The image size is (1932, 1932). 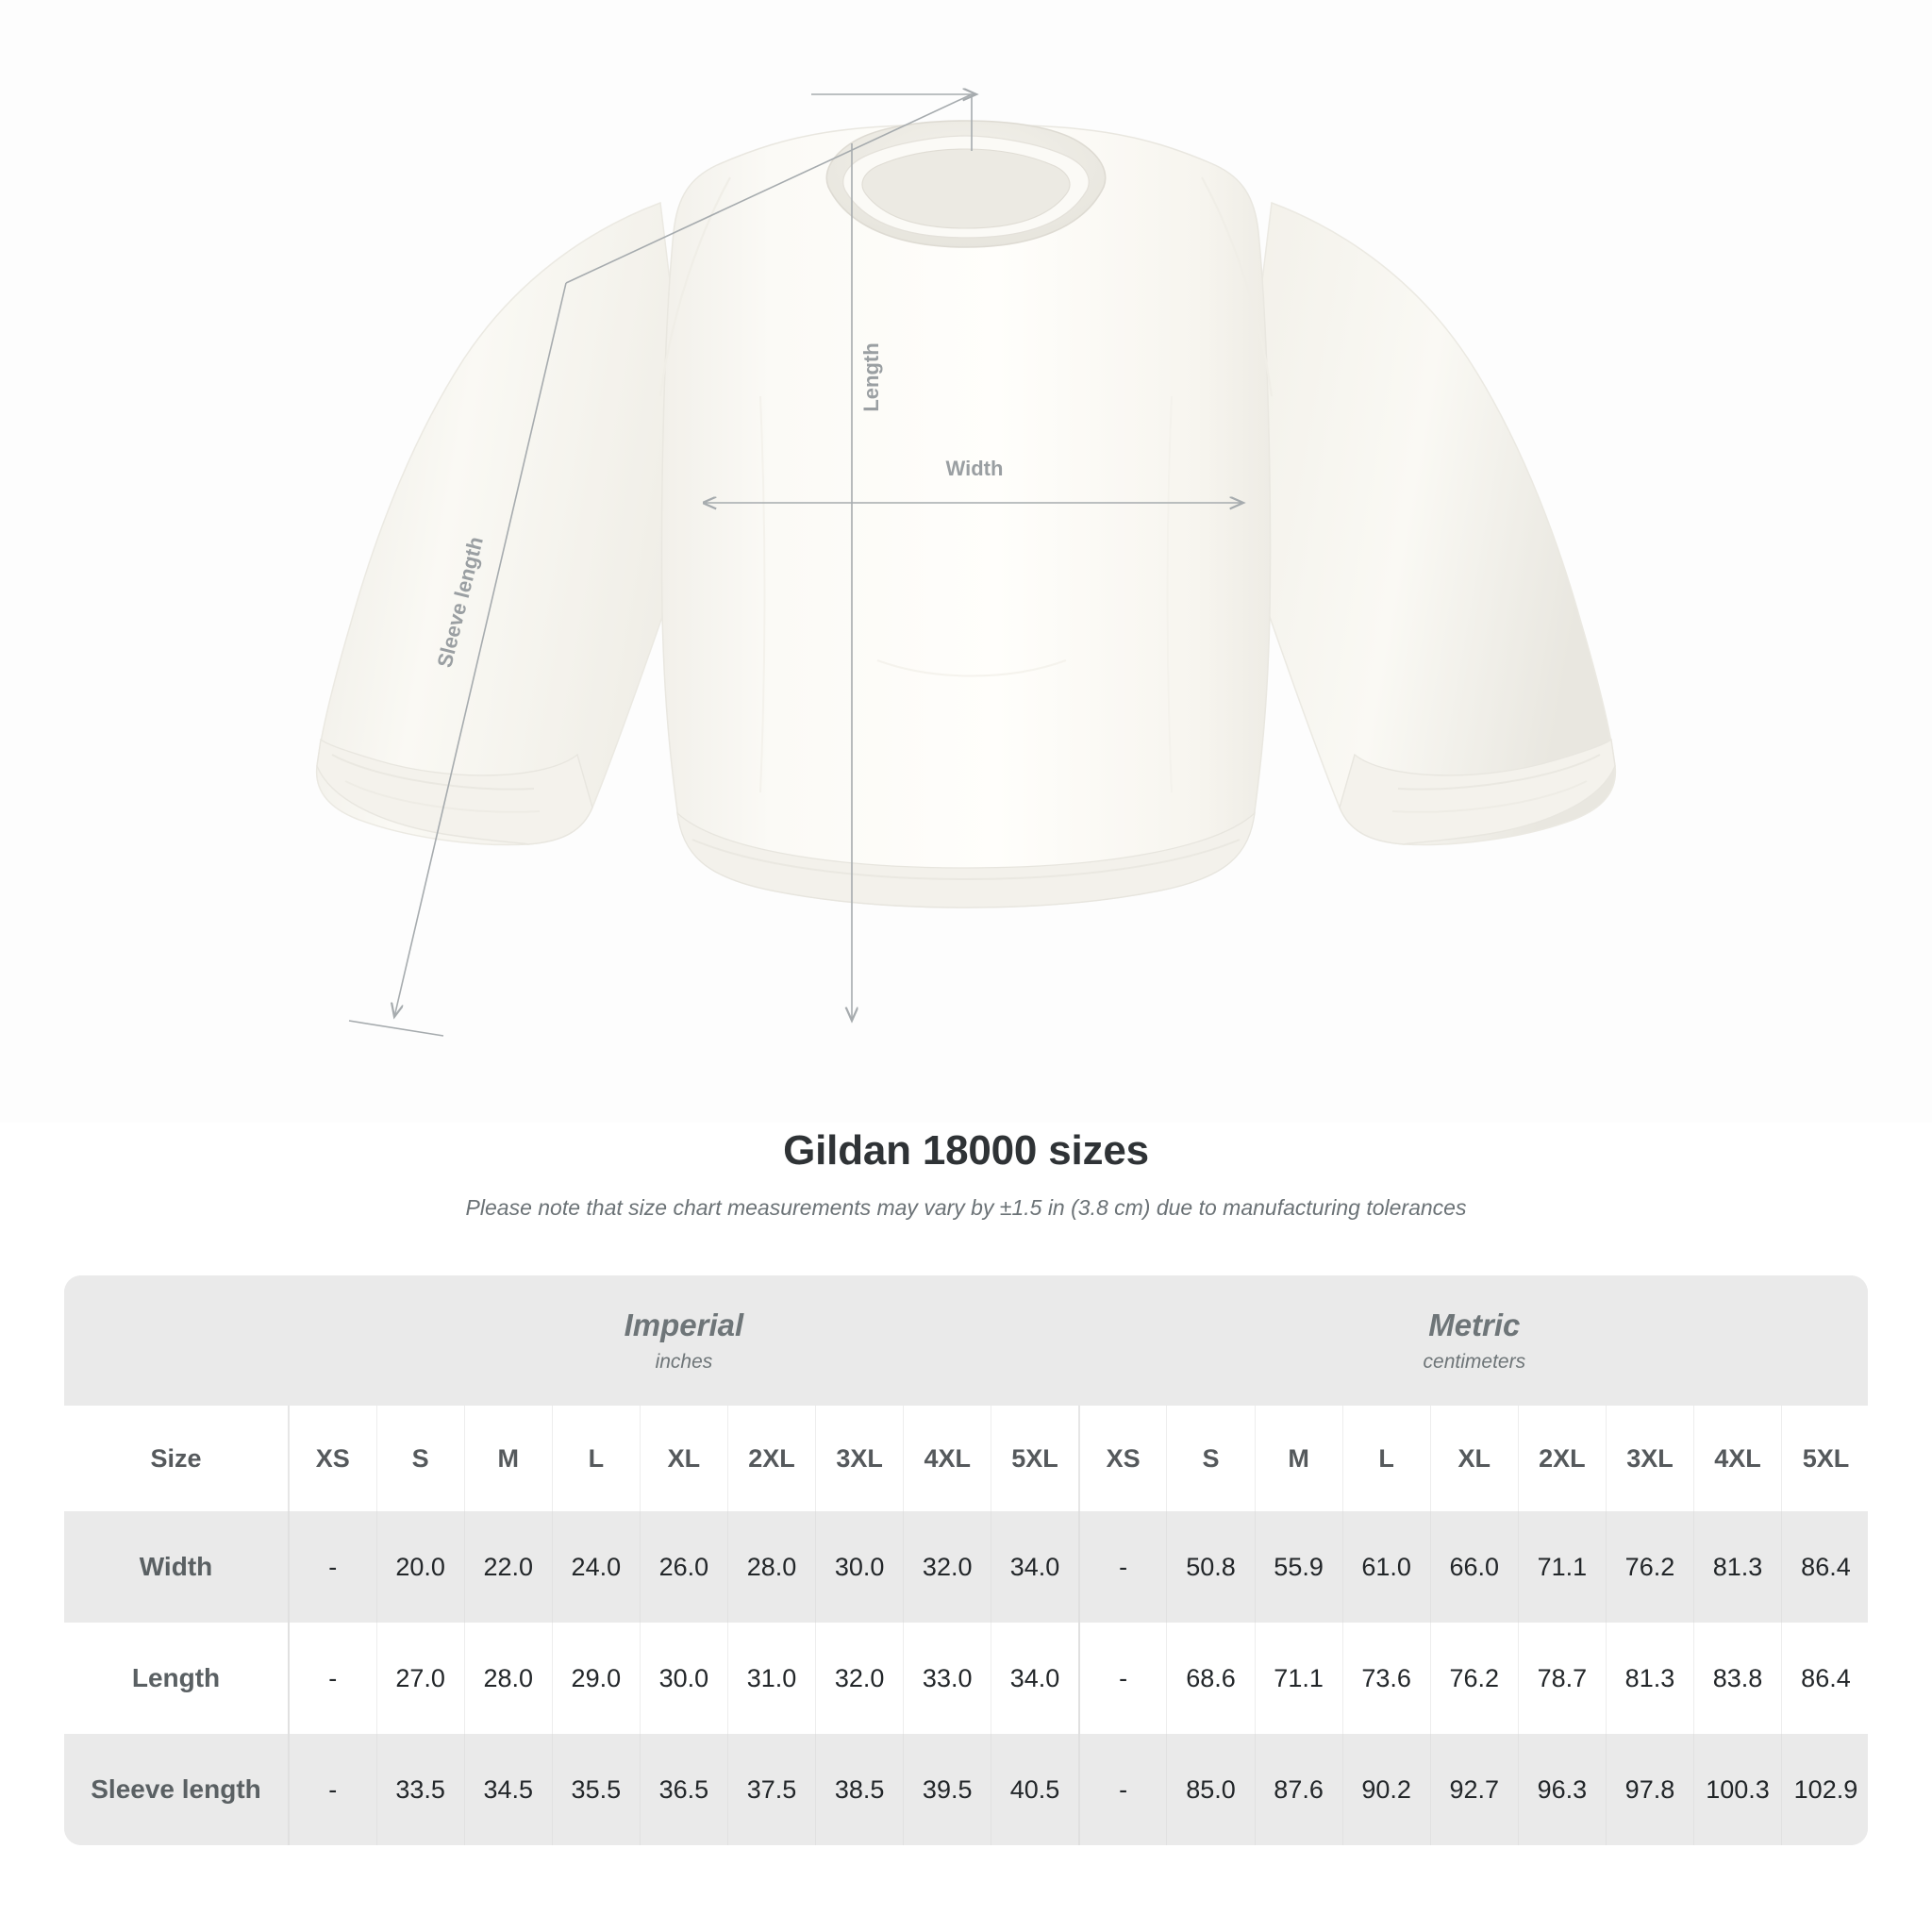 What do you see at coordinates (420, 1567) in the screenshot?
I see `cell-width-imperial-s: 20.0` at bounding box center [420, 1567].